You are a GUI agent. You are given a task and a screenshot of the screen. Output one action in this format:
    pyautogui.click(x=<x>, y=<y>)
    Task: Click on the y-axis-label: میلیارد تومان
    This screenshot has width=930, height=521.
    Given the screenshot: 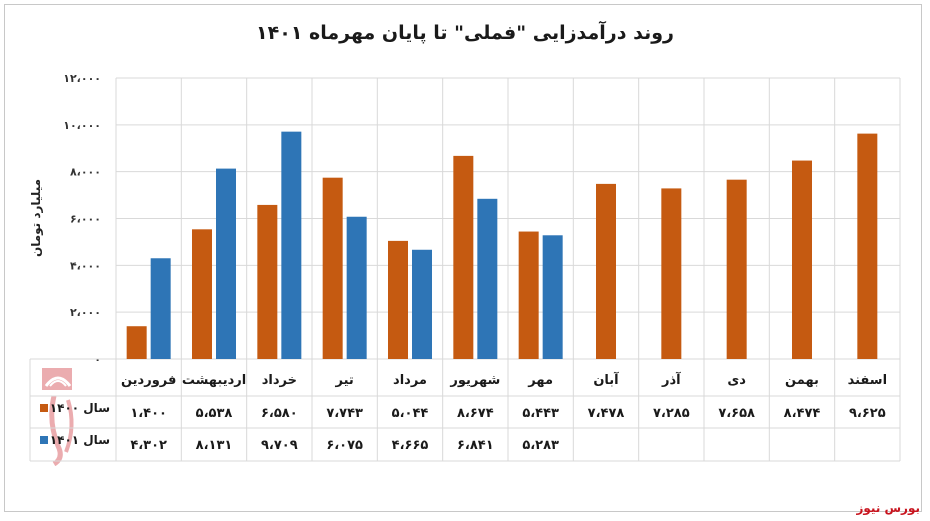 What is the action you would take?
    pyautogui.click(x=36, y=218)
    